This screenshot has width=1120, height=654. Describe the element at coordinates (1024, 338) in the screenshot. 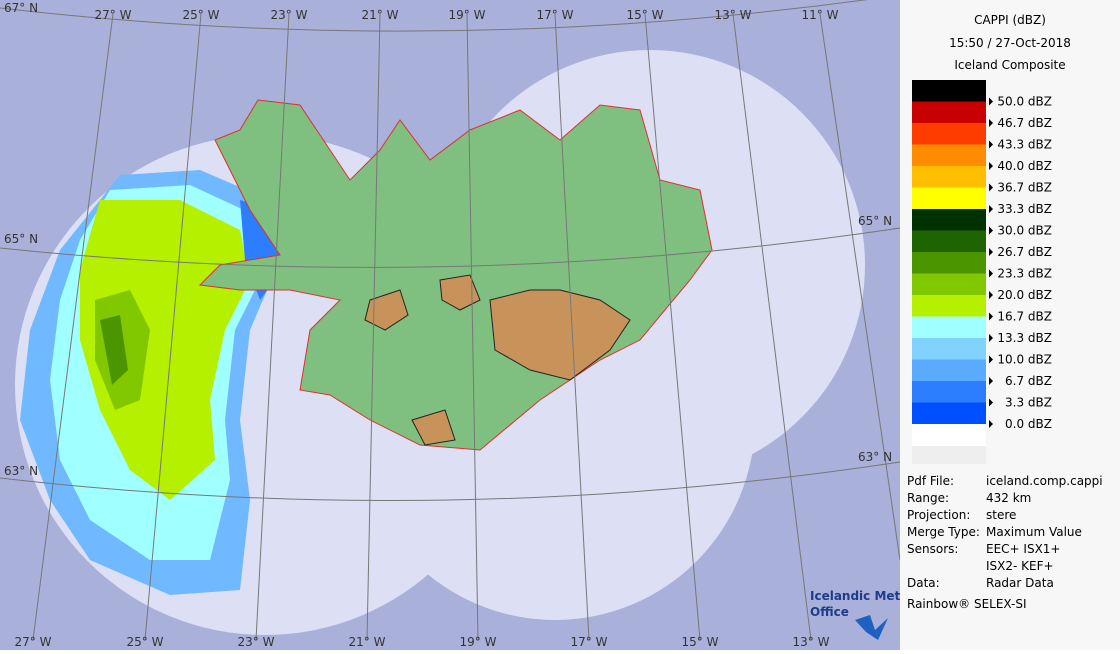

I see `legend-label: 13.3 dBZ` at that location.